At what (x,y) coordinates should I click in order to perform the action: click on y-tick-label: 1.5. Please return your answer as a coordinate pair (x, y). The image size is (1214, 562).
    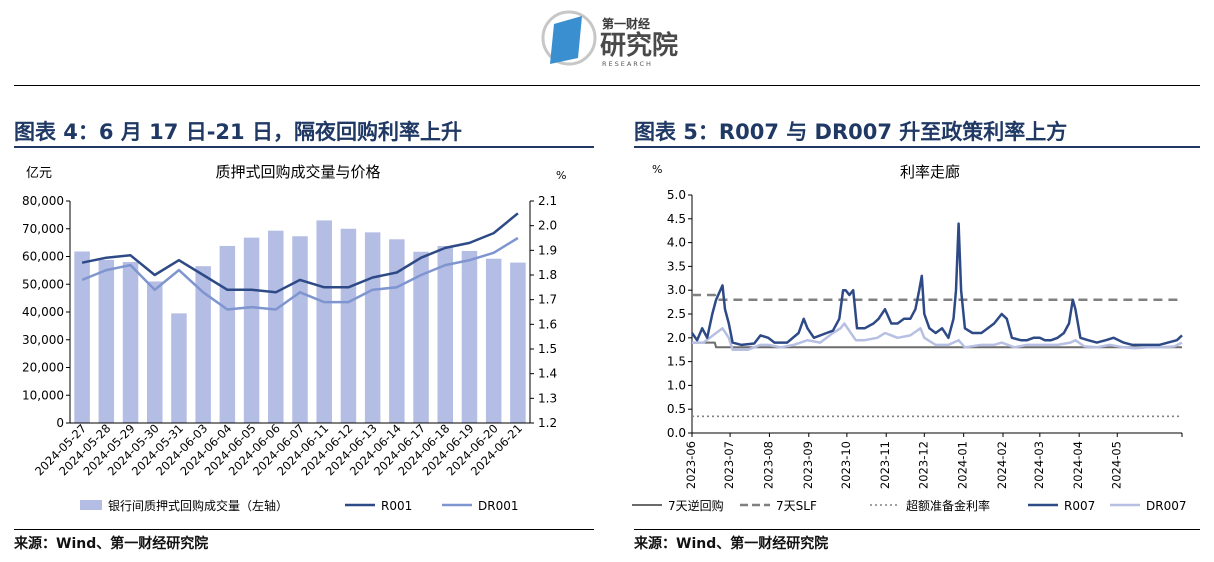
    Looking at the image, I should click on (676, 362).